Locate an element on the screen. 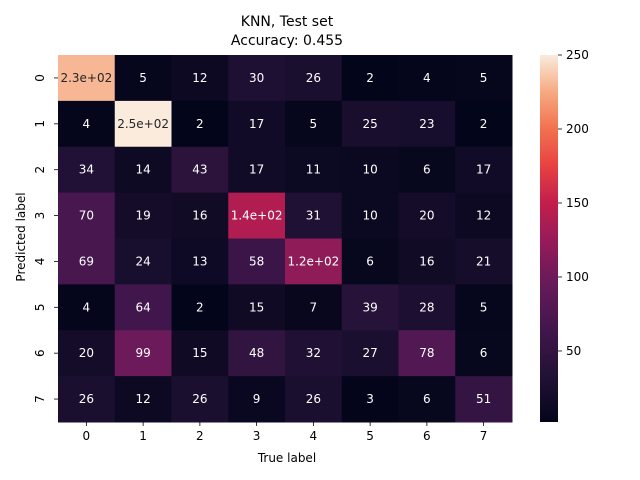  cell-label: 3 is located at coordinates (370, 399).